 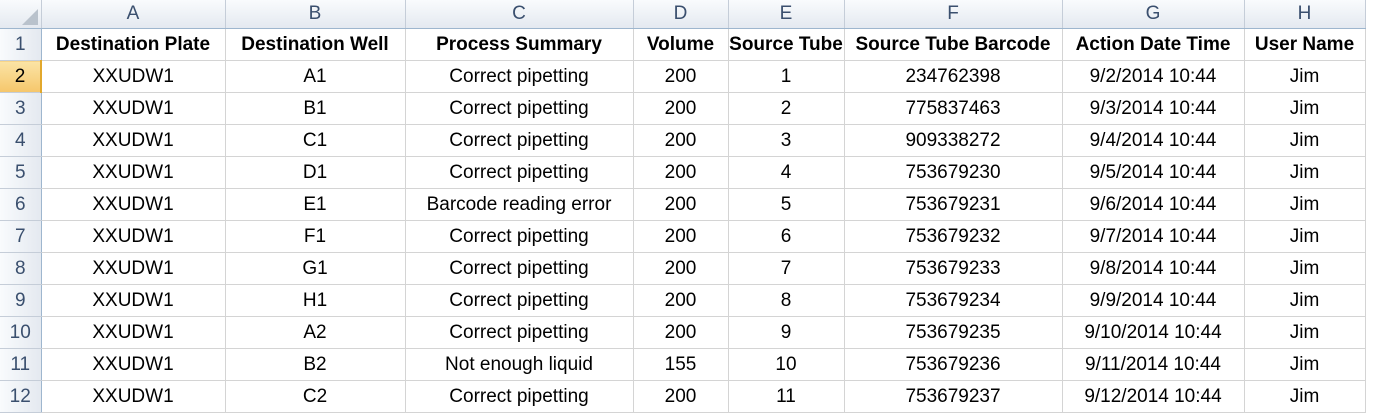 What do you see at coordinates (21, 44) in the screenshot?
I see `row-header: 1` at bounding box center [21, 44].